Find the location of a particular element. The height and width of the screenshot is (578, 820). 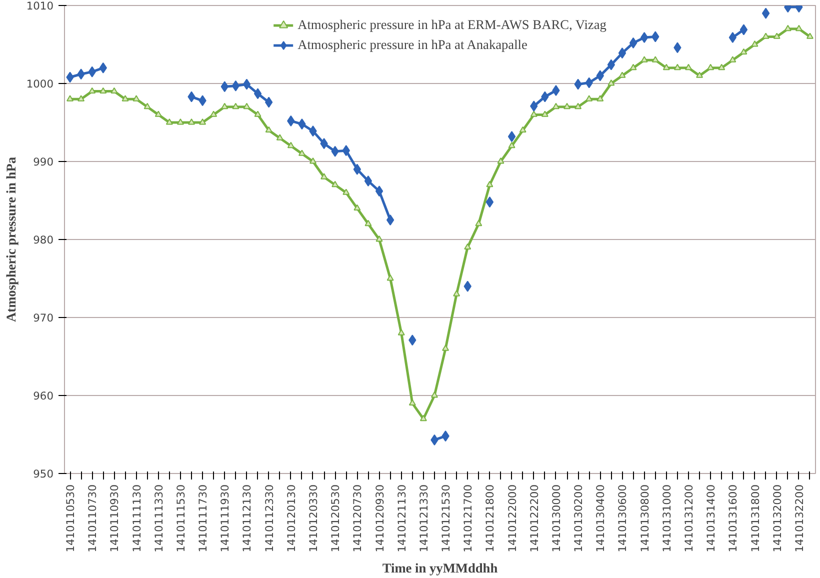

x-tick-label: 1410120130 is located at coordinates (291, 518).